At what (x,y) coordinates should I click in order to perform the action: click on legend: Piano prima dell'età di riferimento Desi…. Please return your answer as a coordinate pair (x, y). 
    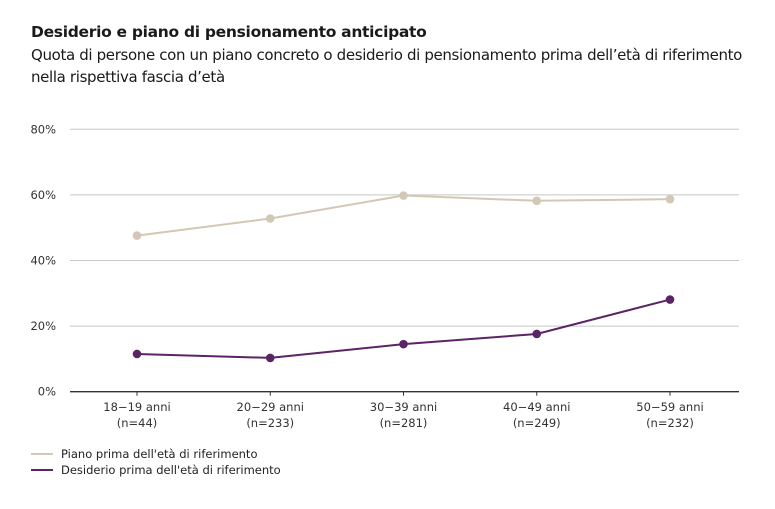
    Looking at the image, I should click on (156, 462).